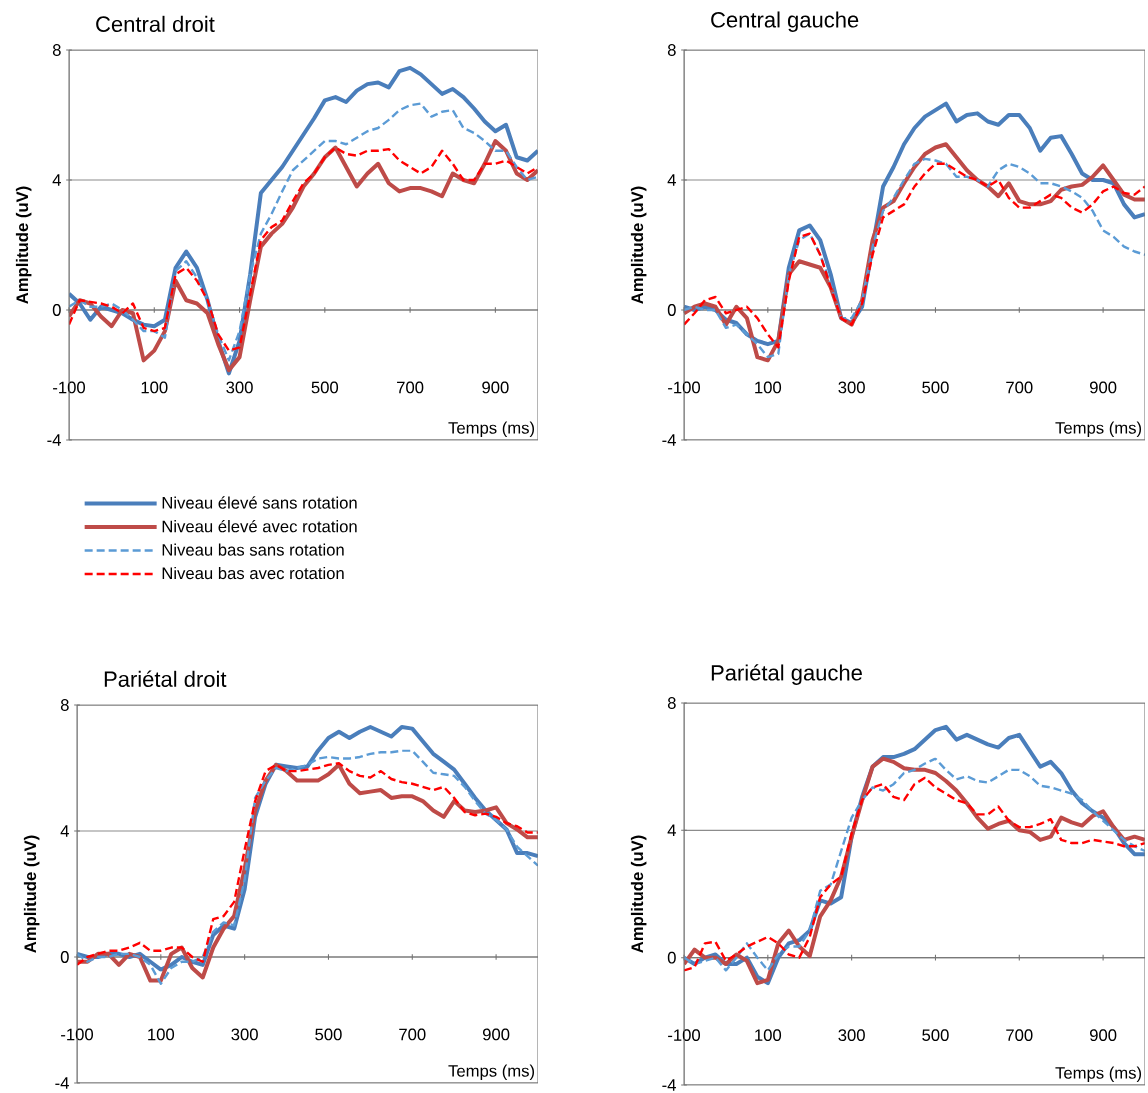  Describe the element at coordinates (155, 23) in the screenshot. I see `chart-title: Central droit` at that location.